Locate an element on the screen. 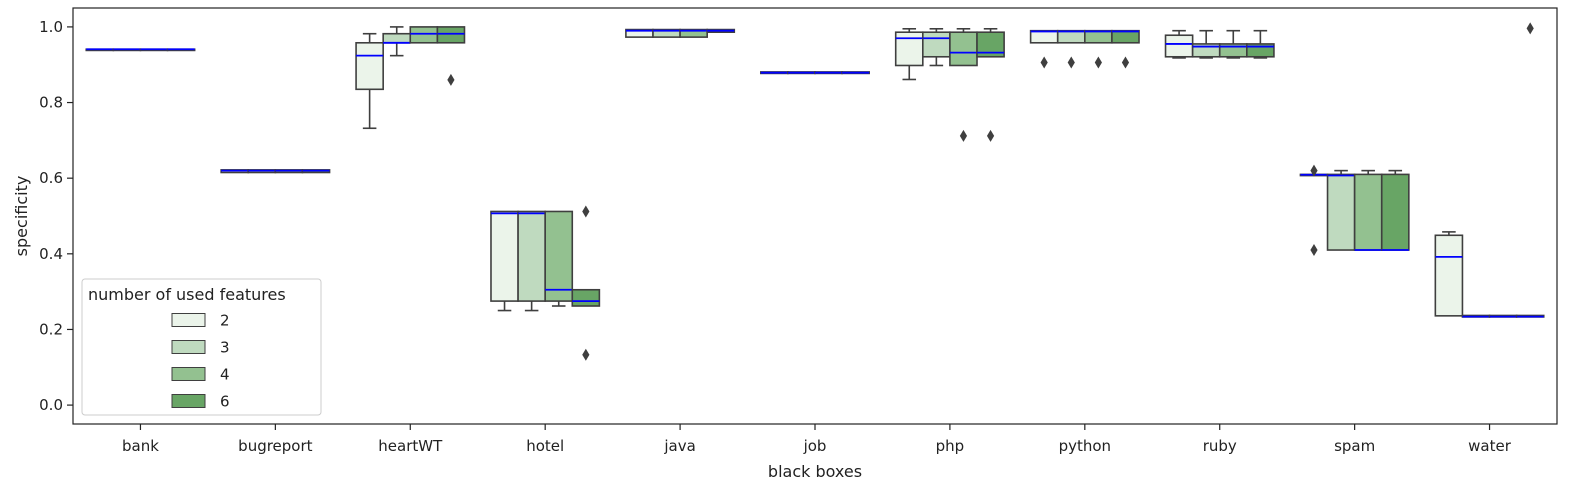 The image size is (1571, 490). x-tick-label-job: job is located at coordinates (815, 446).